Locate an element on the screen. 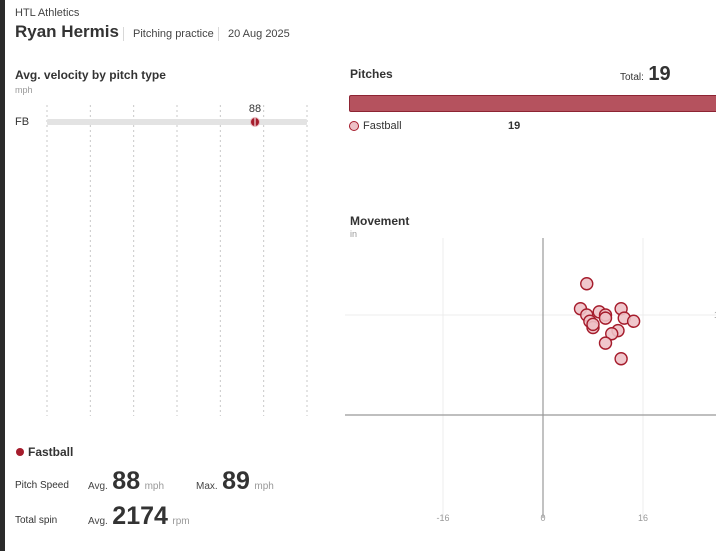  speed-max-value: 89 is located at coordinates (236, 481).